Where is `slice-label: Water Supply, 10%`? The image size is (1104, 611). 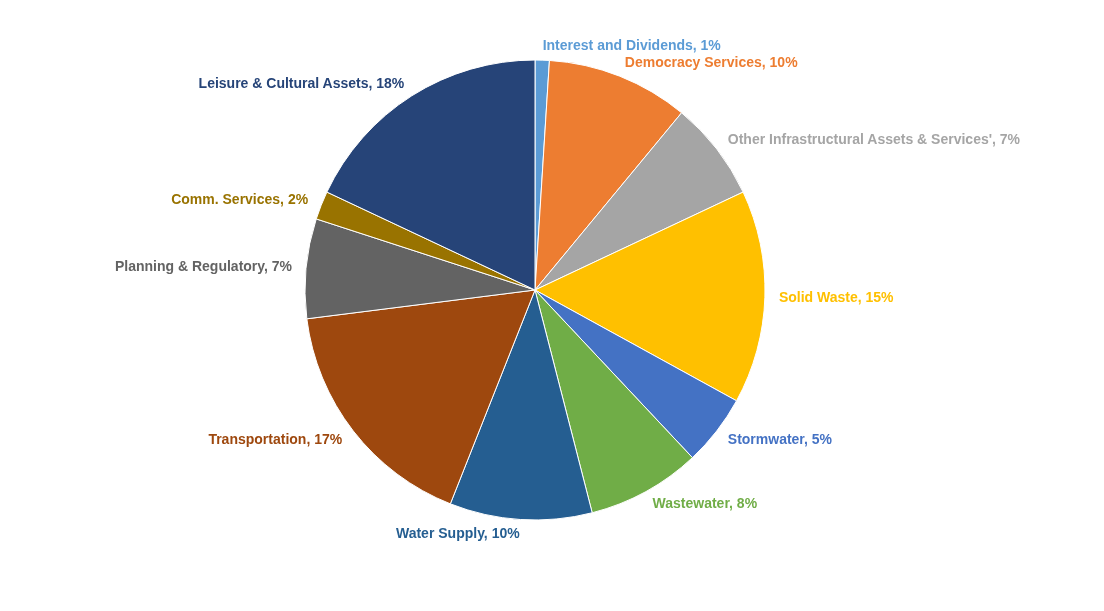 slice-label: Water Supply, 10% is located at coordinates (458, 532).